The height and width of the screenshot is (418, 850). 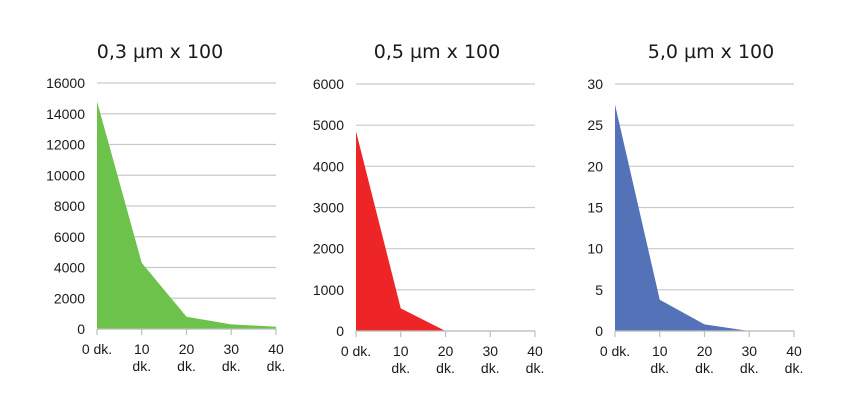 What do you see at coordinates (437, 52) in the screenshot?
I see `chart2-title: 0,5 µm x 100` at bounding box center [437, 52].